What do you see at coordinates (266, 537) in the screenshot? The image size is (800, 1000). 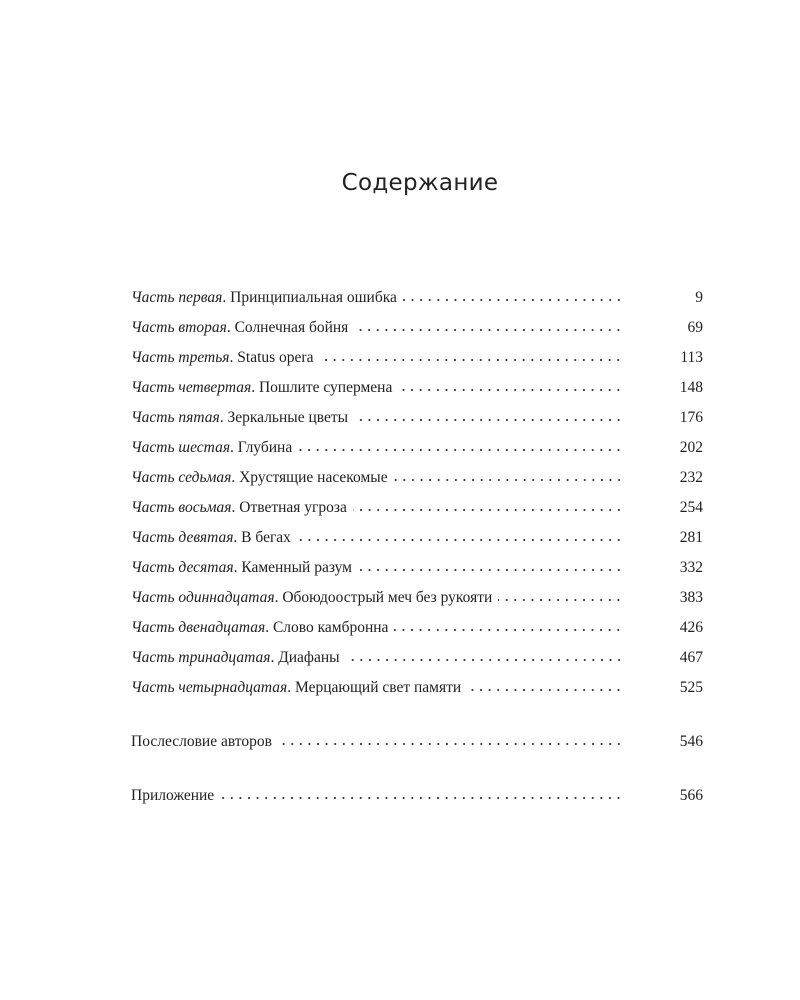 I see `entry-title: В бегах` at bounding box center [266, 537].